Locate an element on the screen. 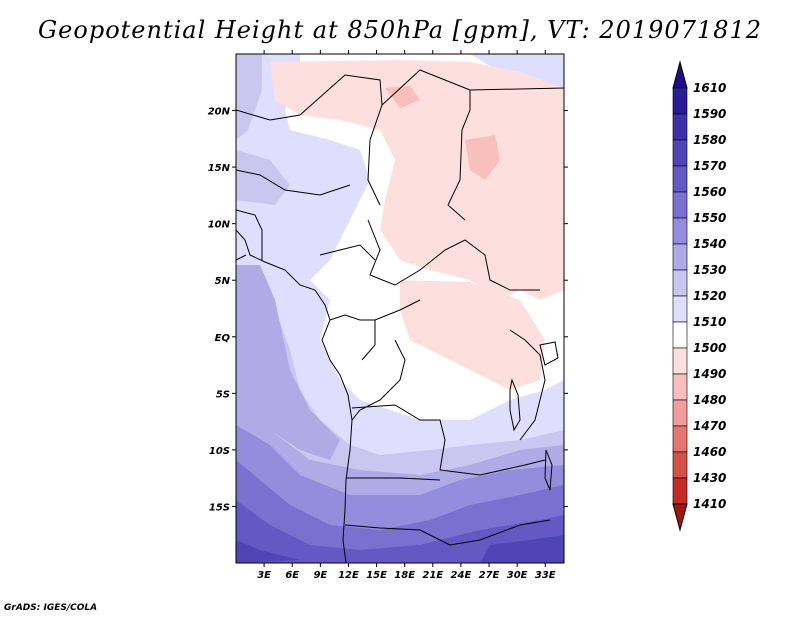 The height and width of the screenshot is (618, 800). colorbar-label: 1560 is located at coordinates (709, 192).